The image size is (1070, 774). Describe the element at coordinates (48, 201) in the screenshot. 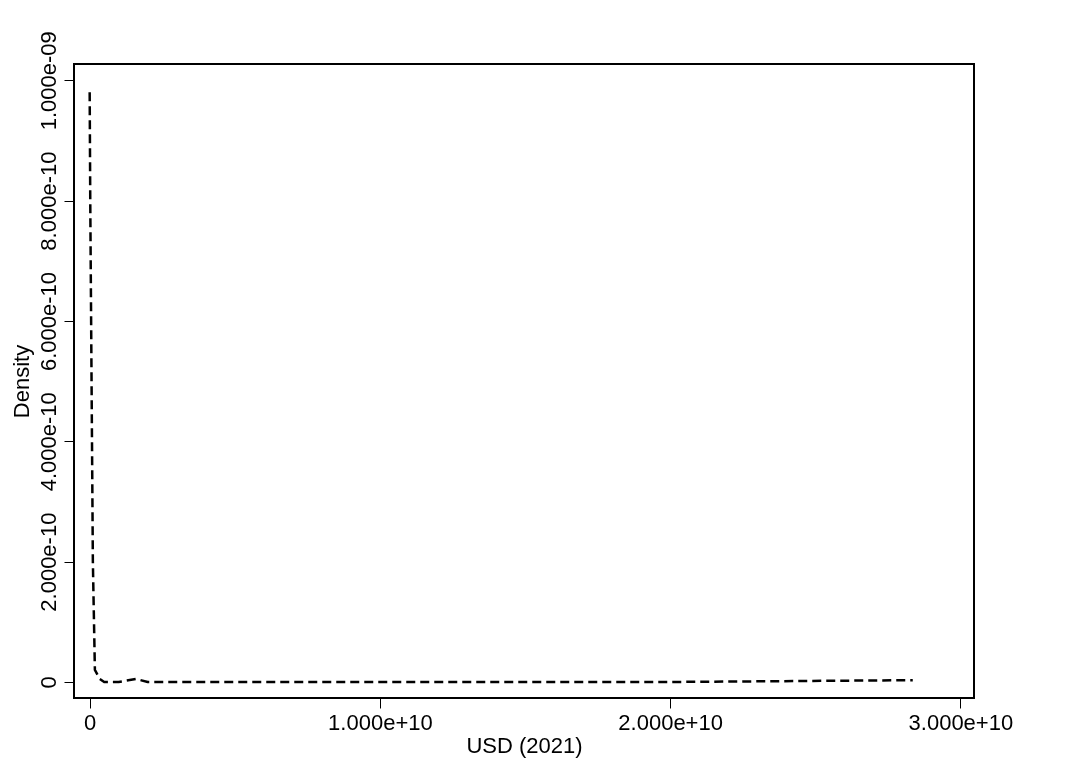

I see `y-tick-label: 8.000e-10` at that location.